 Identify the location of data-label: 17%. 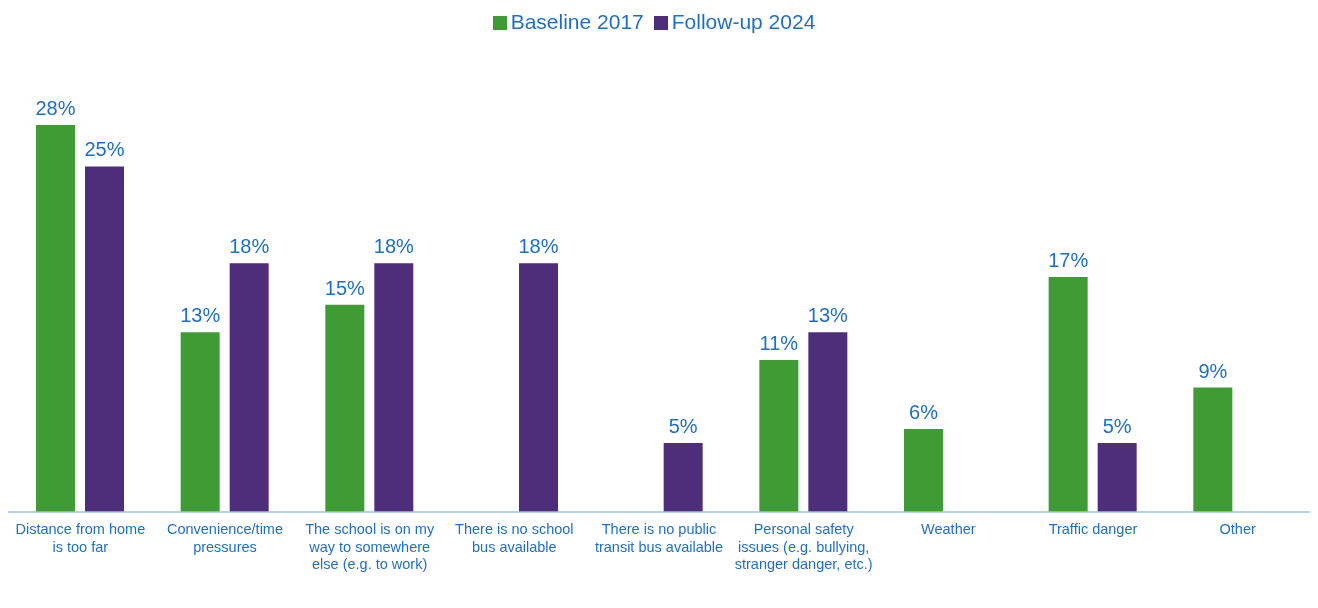
(1068, 260).